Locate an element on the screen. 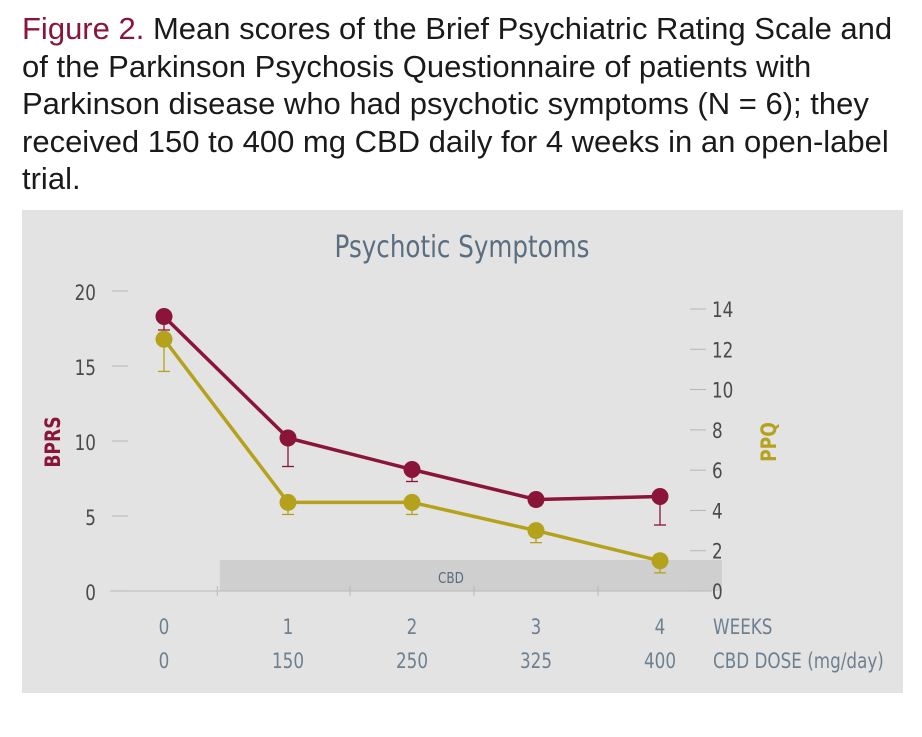 Image resolution: width=922 pixels, height=737 pixels. x-dose-tick-label: 0 is located at coordinates (164, 661).